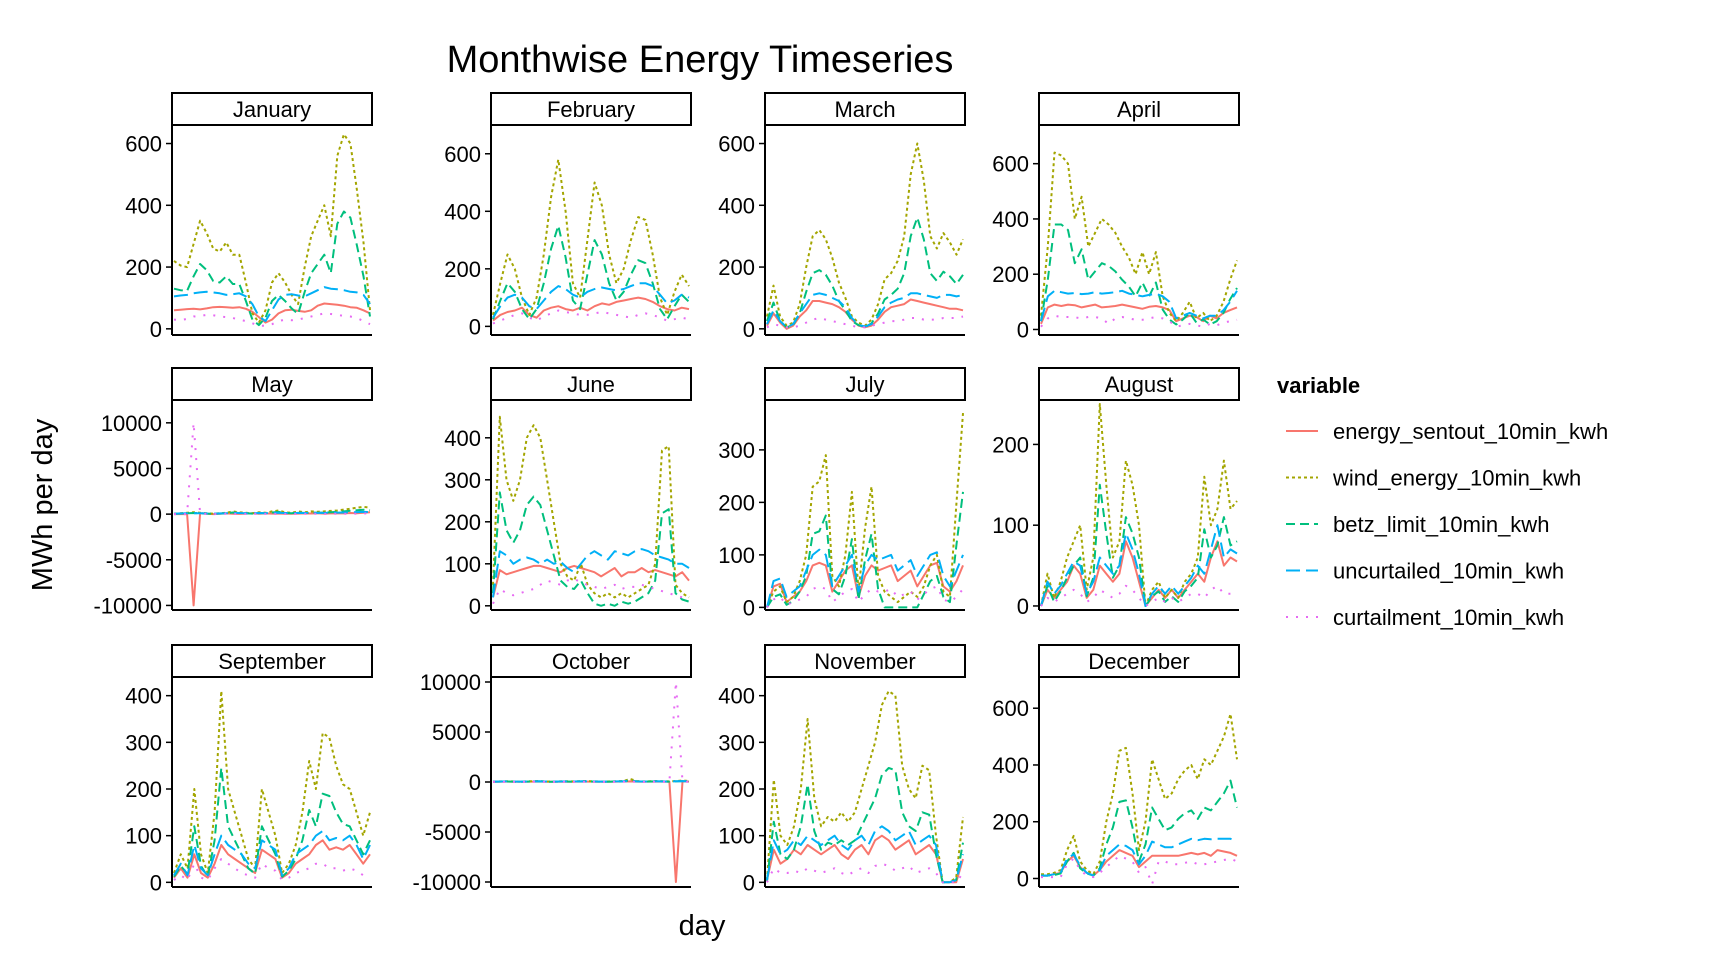 Image resolution: width=1728 pixels, height=960 pixels. What do you see at coordinates (450, 682) in the screenshot?
I see `y-tick-label: 10000` at bounding box center [450, 682].